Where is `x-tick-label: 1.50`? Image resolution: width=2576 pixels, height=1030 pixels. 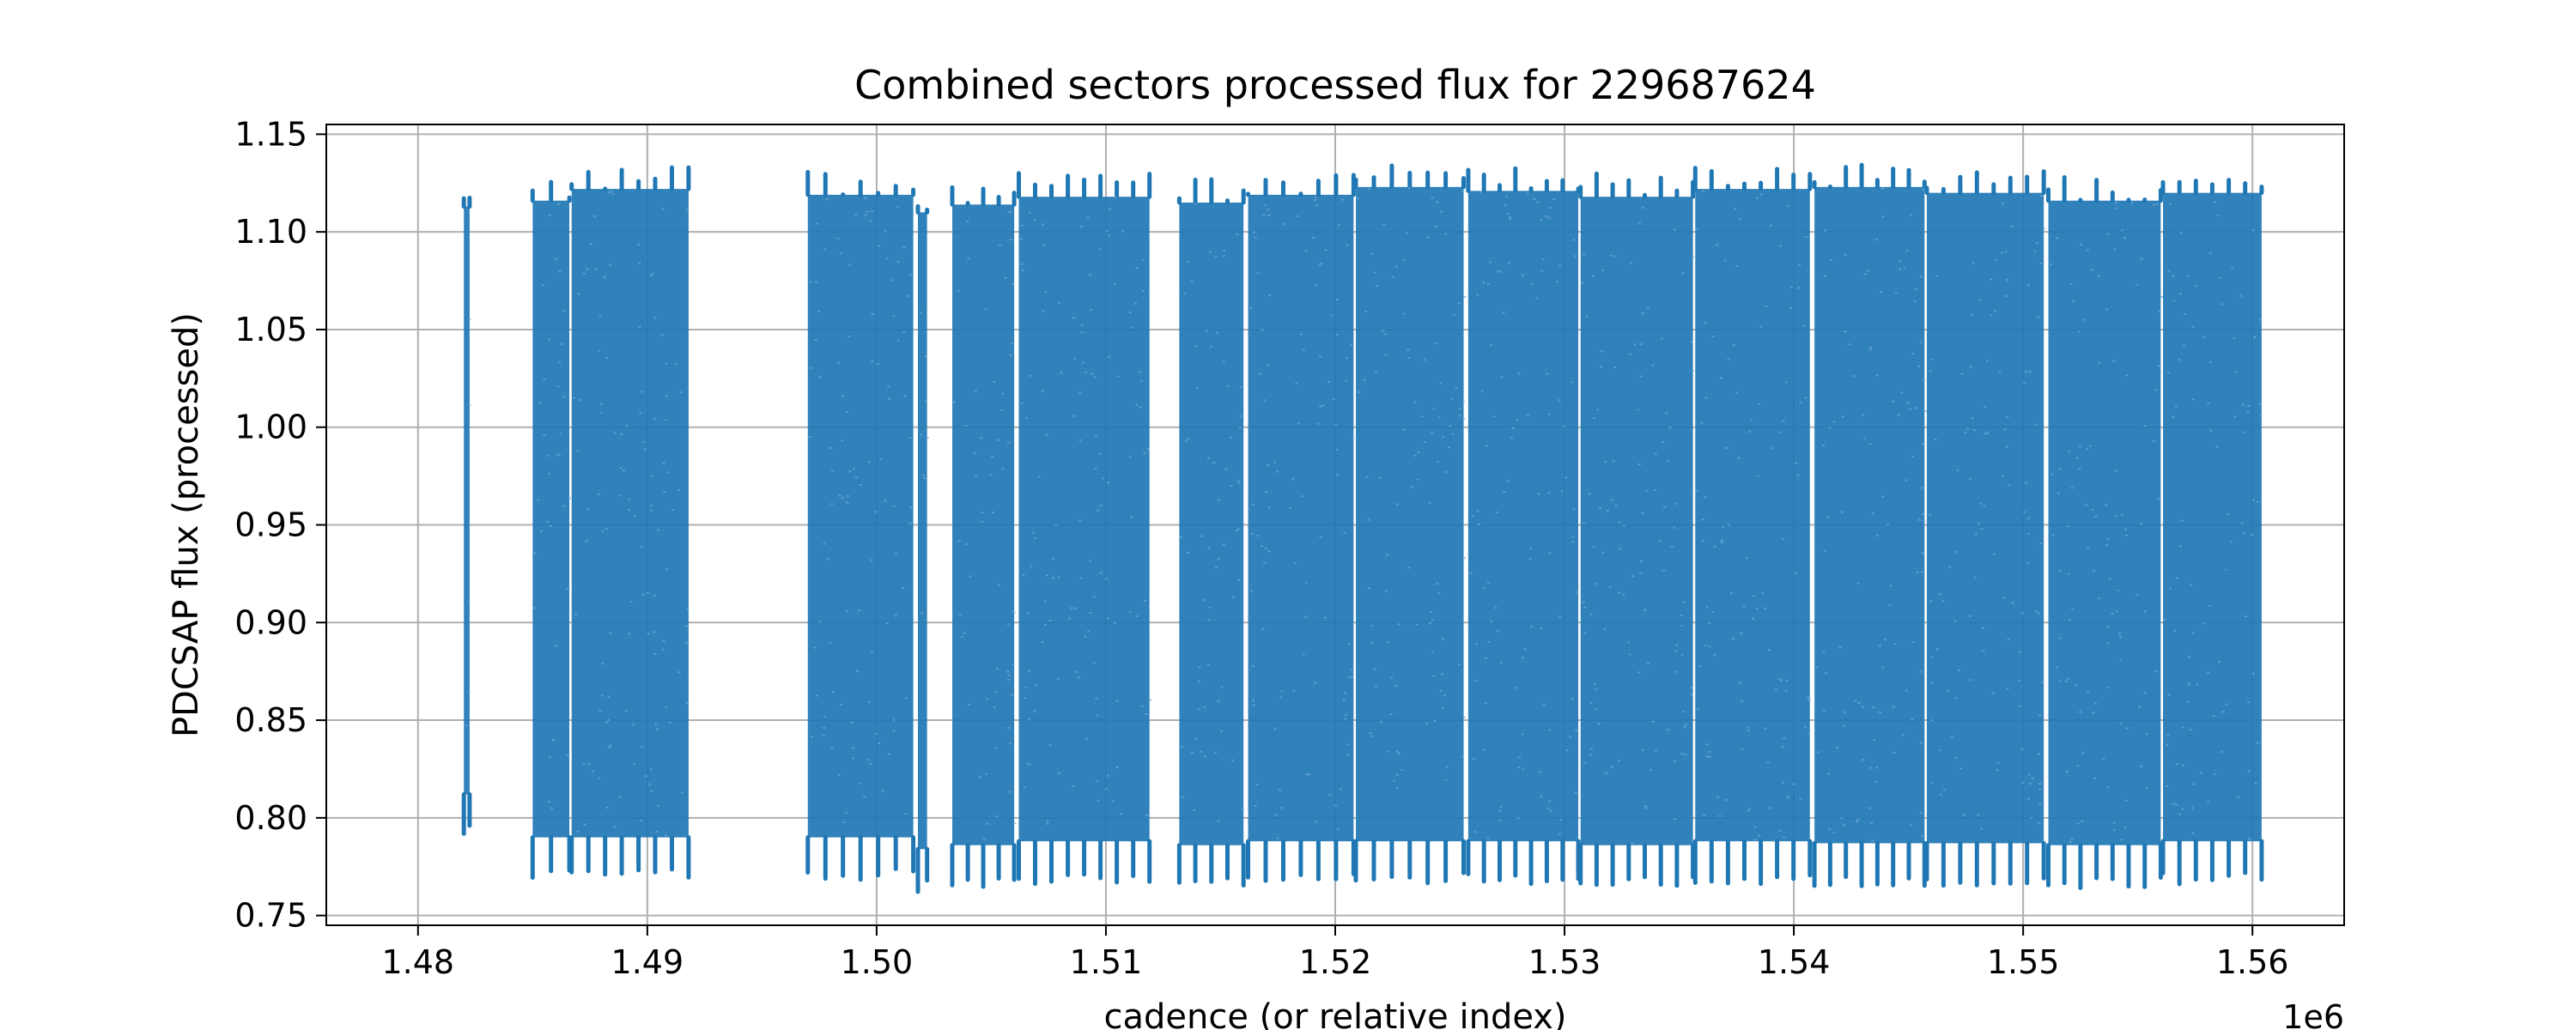
x-tick-label: 1.50 is located at coordinates (878, 962).